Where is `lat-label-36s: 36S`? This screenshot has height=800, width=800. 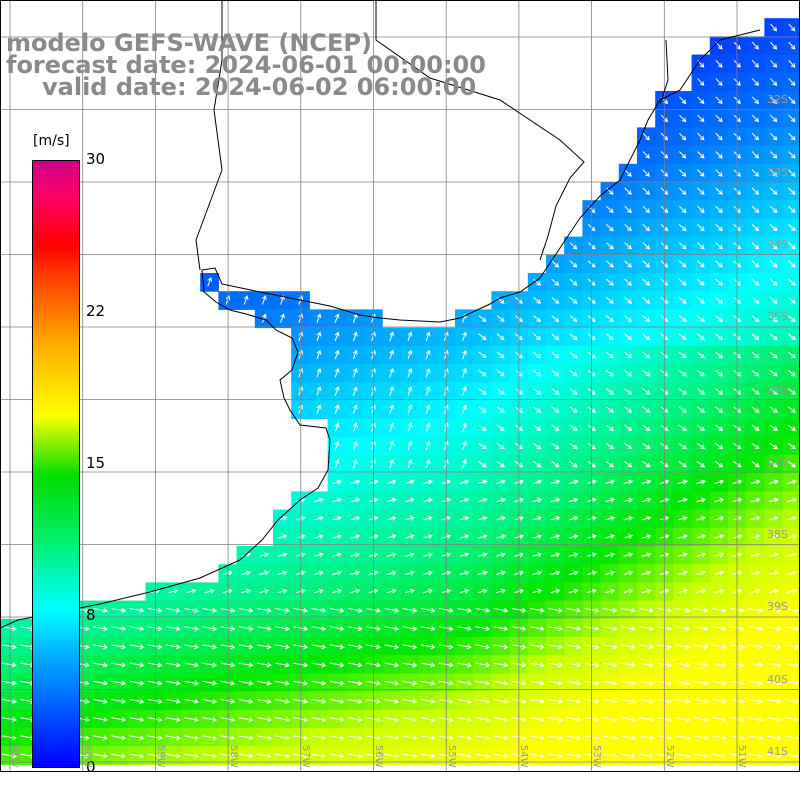
lat-label-36s: 36S is located at coordinates (777, 389).